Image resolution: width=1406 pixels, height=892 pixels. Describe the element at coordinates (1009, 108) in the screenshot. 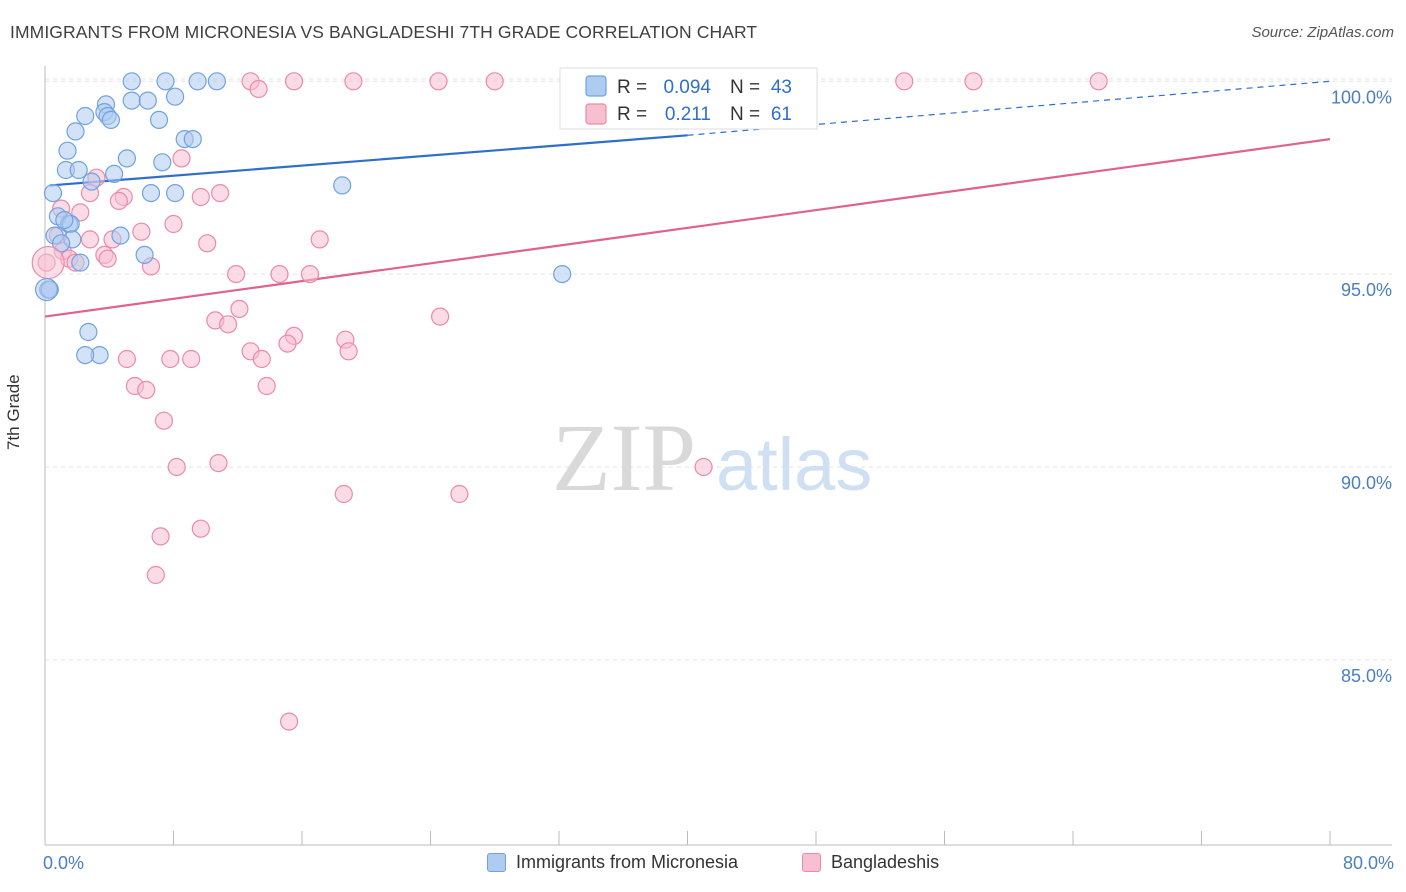

I see `trend-line-micronesia-extension` at that location.